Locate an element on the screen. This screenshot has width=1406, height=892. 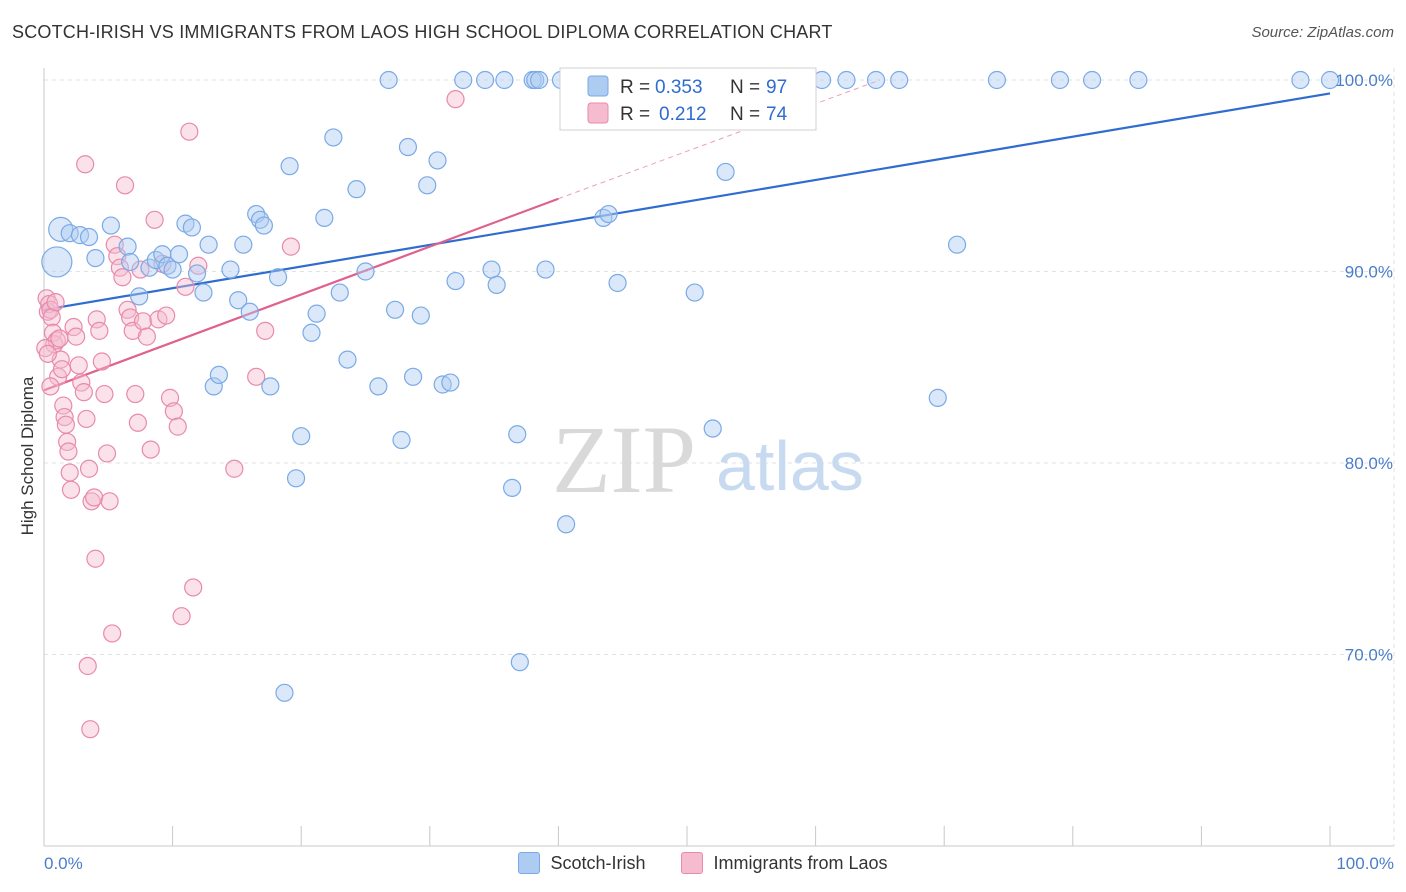
y-tick-label-70: 70.0% is located at coordinates (1369, 655).